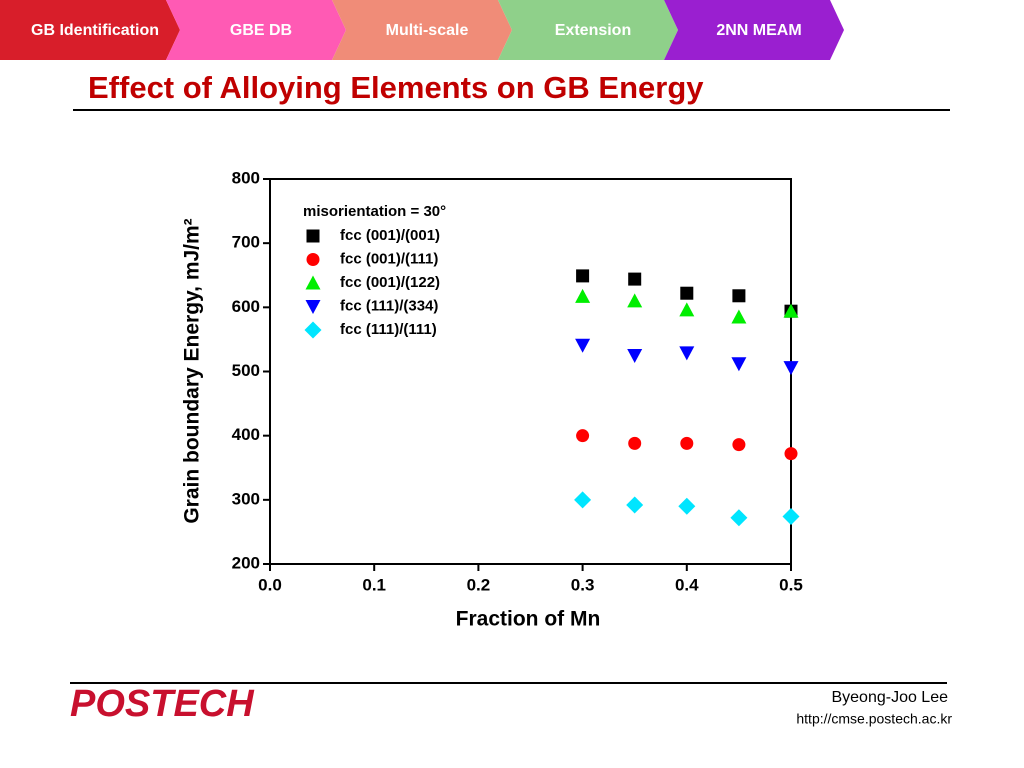  Describe the element at coordinates (246, 562) in the screenshot. I see `y-tick-label: 200` at that location.